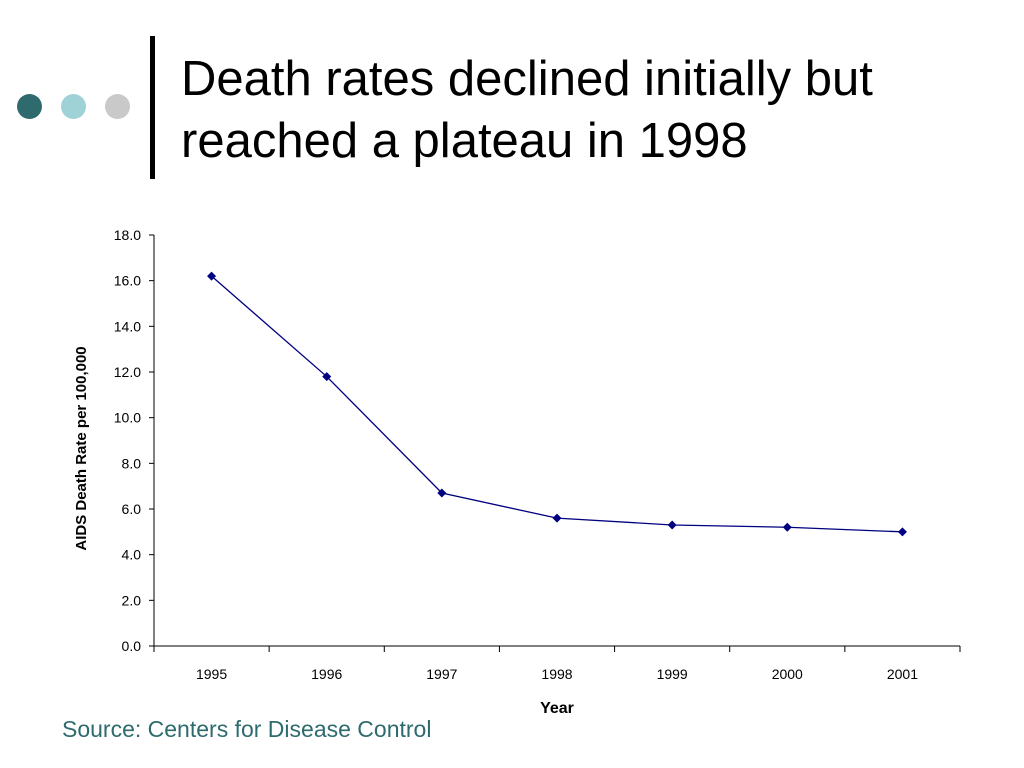 The width and height of the screenshot is (1024, 768). I want to click on y-tick-label: 6.0, so click(132, 509).